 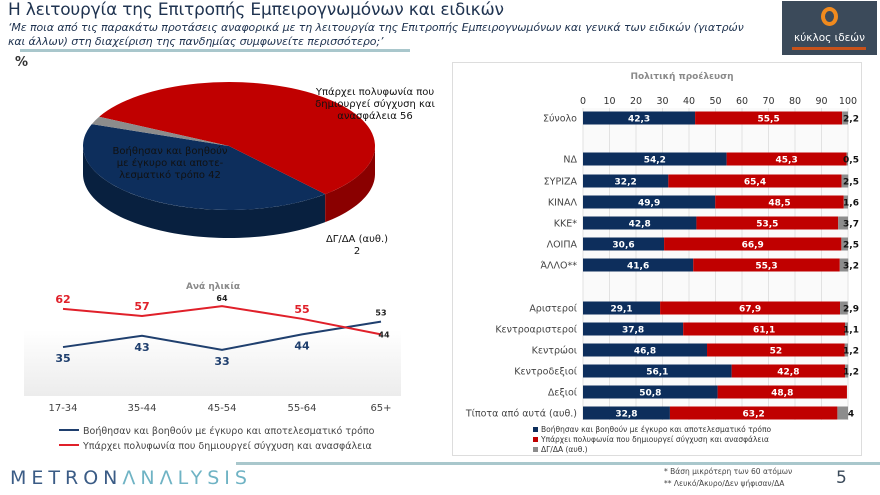 What do you see at coordinates (222, 298) in the screenshot?
I see `data-label: 64` at bounding box center [222, 298].